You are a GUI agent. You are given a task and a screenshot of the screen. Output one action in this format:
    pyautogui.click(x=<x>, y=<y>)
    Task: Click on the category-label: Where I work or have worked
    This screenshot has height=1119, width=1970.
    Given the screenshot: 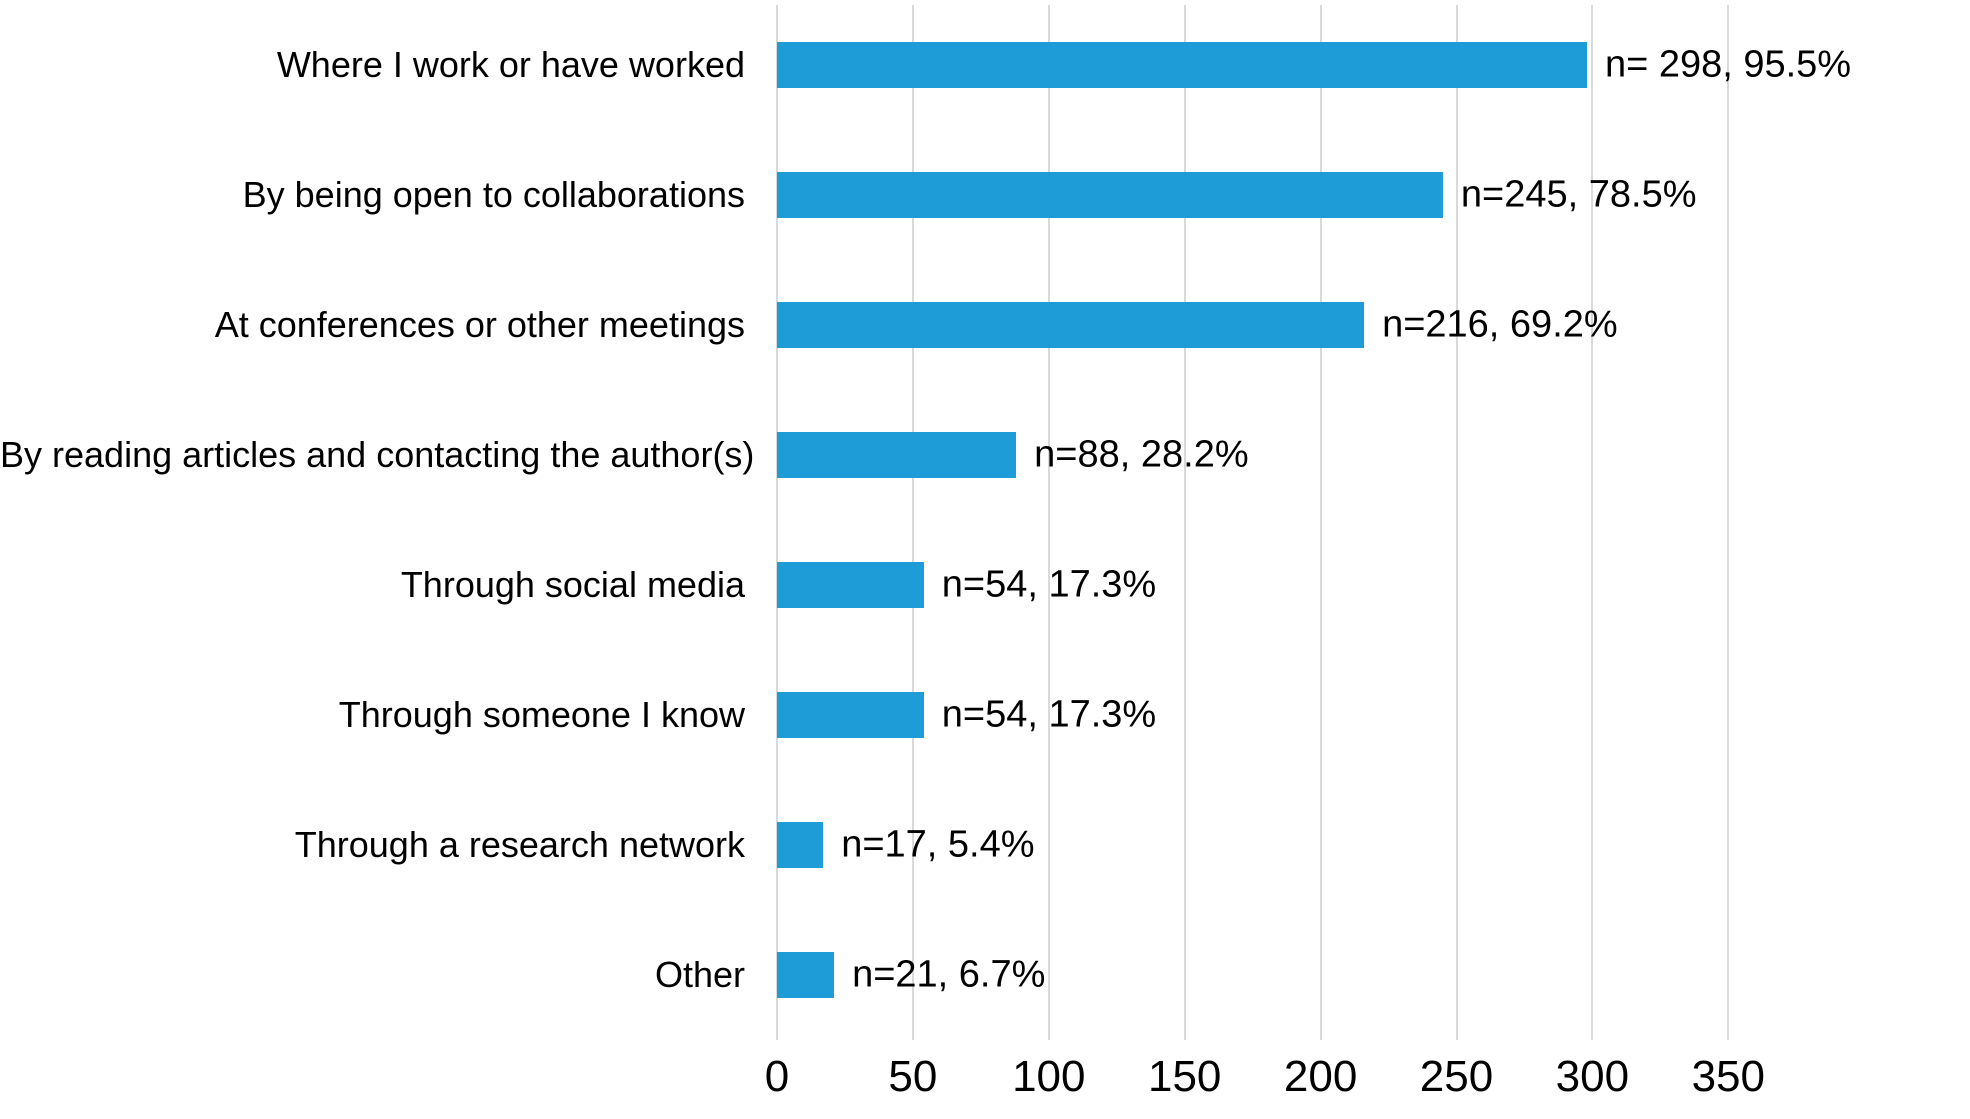 What is the action you would take?
    pyautogui.click(x=510, y=64)
    